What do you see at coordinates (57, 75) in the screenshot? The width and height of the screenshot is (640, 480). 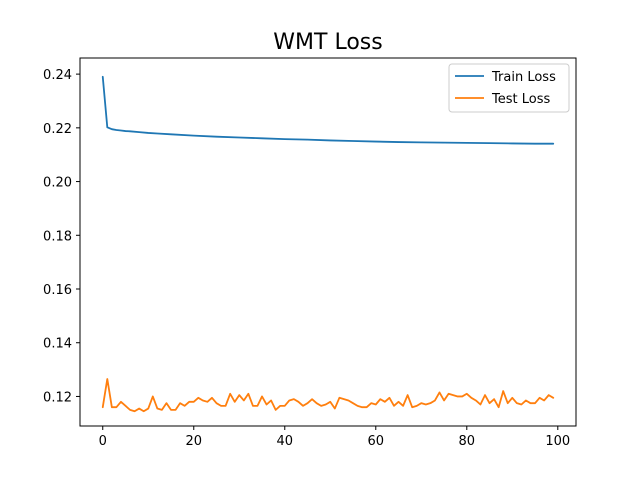 I see `y-tick-label: 0.24` at bounding box center [57, 75].